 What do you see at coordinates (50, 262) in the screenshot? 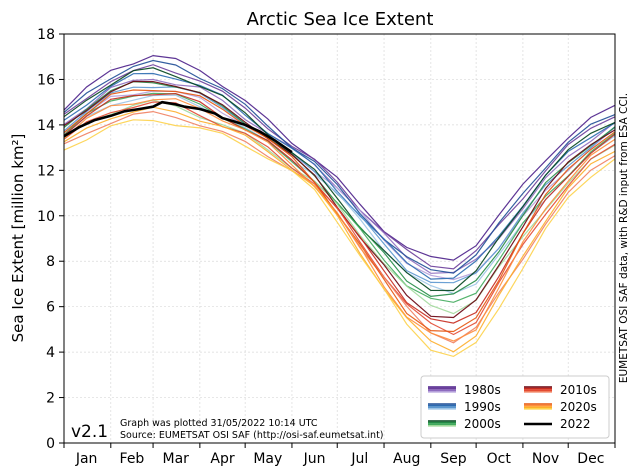
I see `y-tick-label: 8` at bounding box center [50, 262].